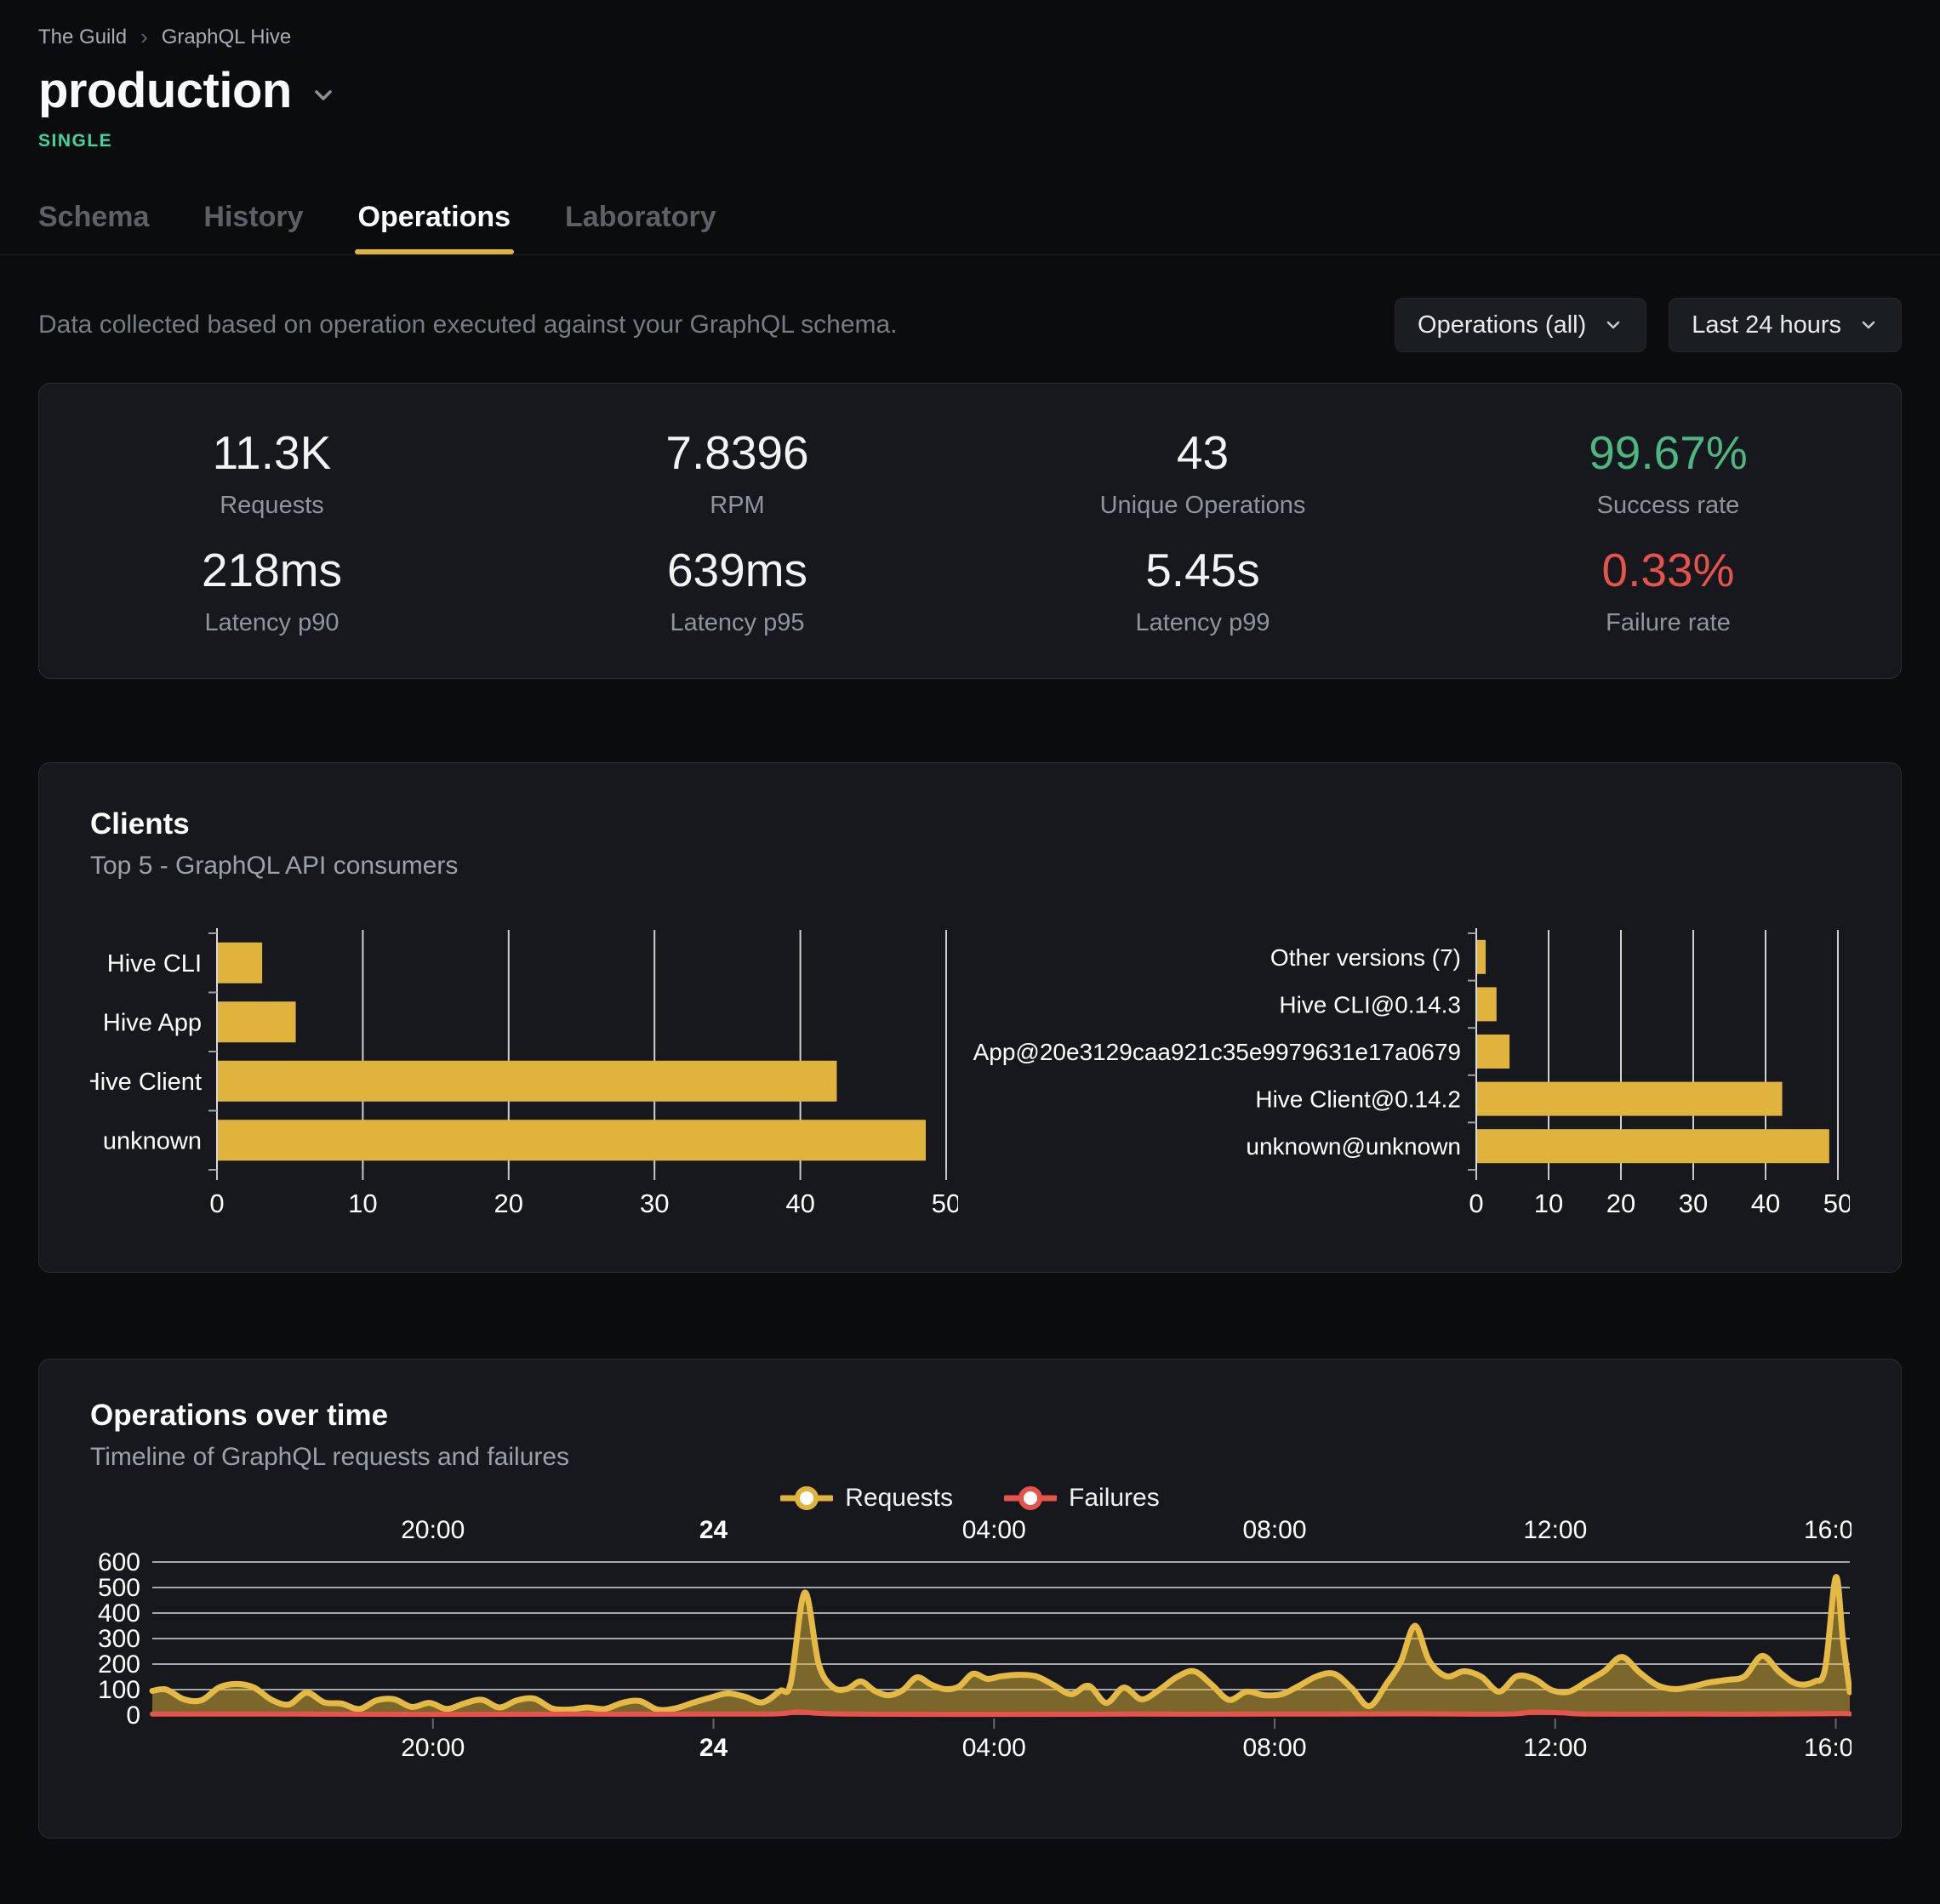 This screenshot has width=1940, height=1904. Describe the element at coordinates (1668, 589) in the screenshot. I see `stat-failure-rate: 0.33% Failure rate` at that location.